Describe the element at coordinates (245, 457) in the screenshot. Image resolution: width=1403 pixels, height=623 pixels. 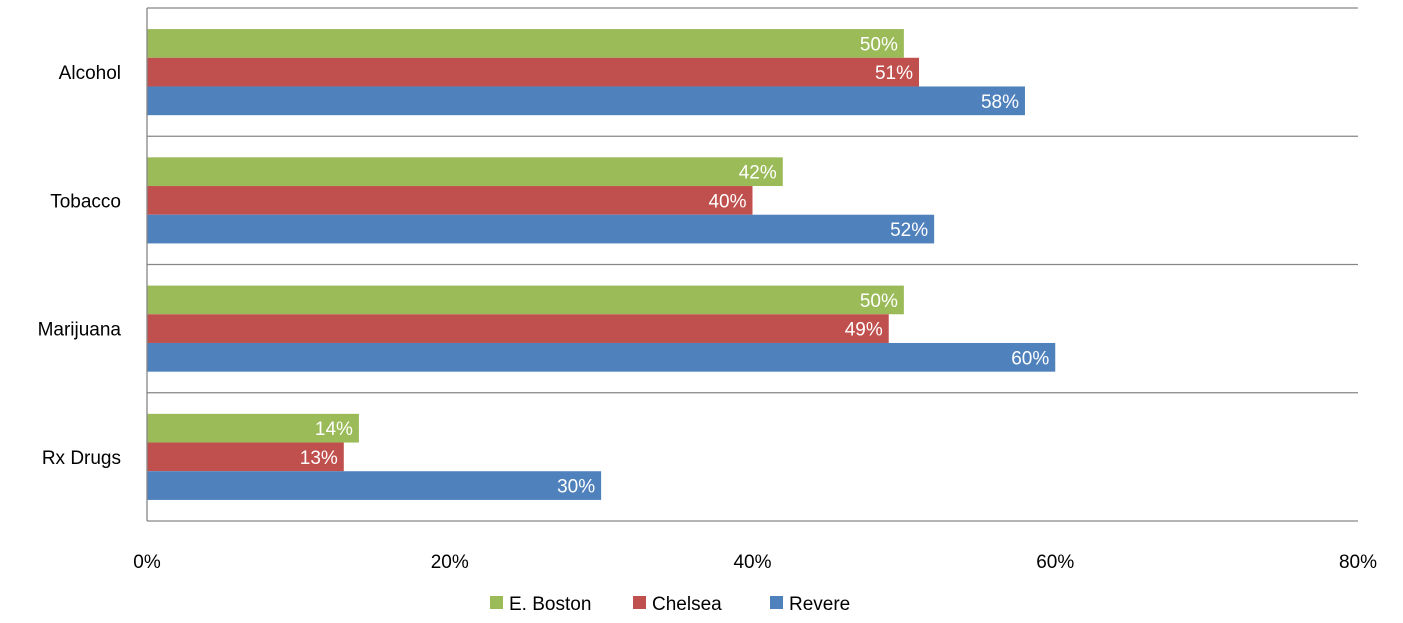
I see `bar-chelsea-rx-drugs` at that location.